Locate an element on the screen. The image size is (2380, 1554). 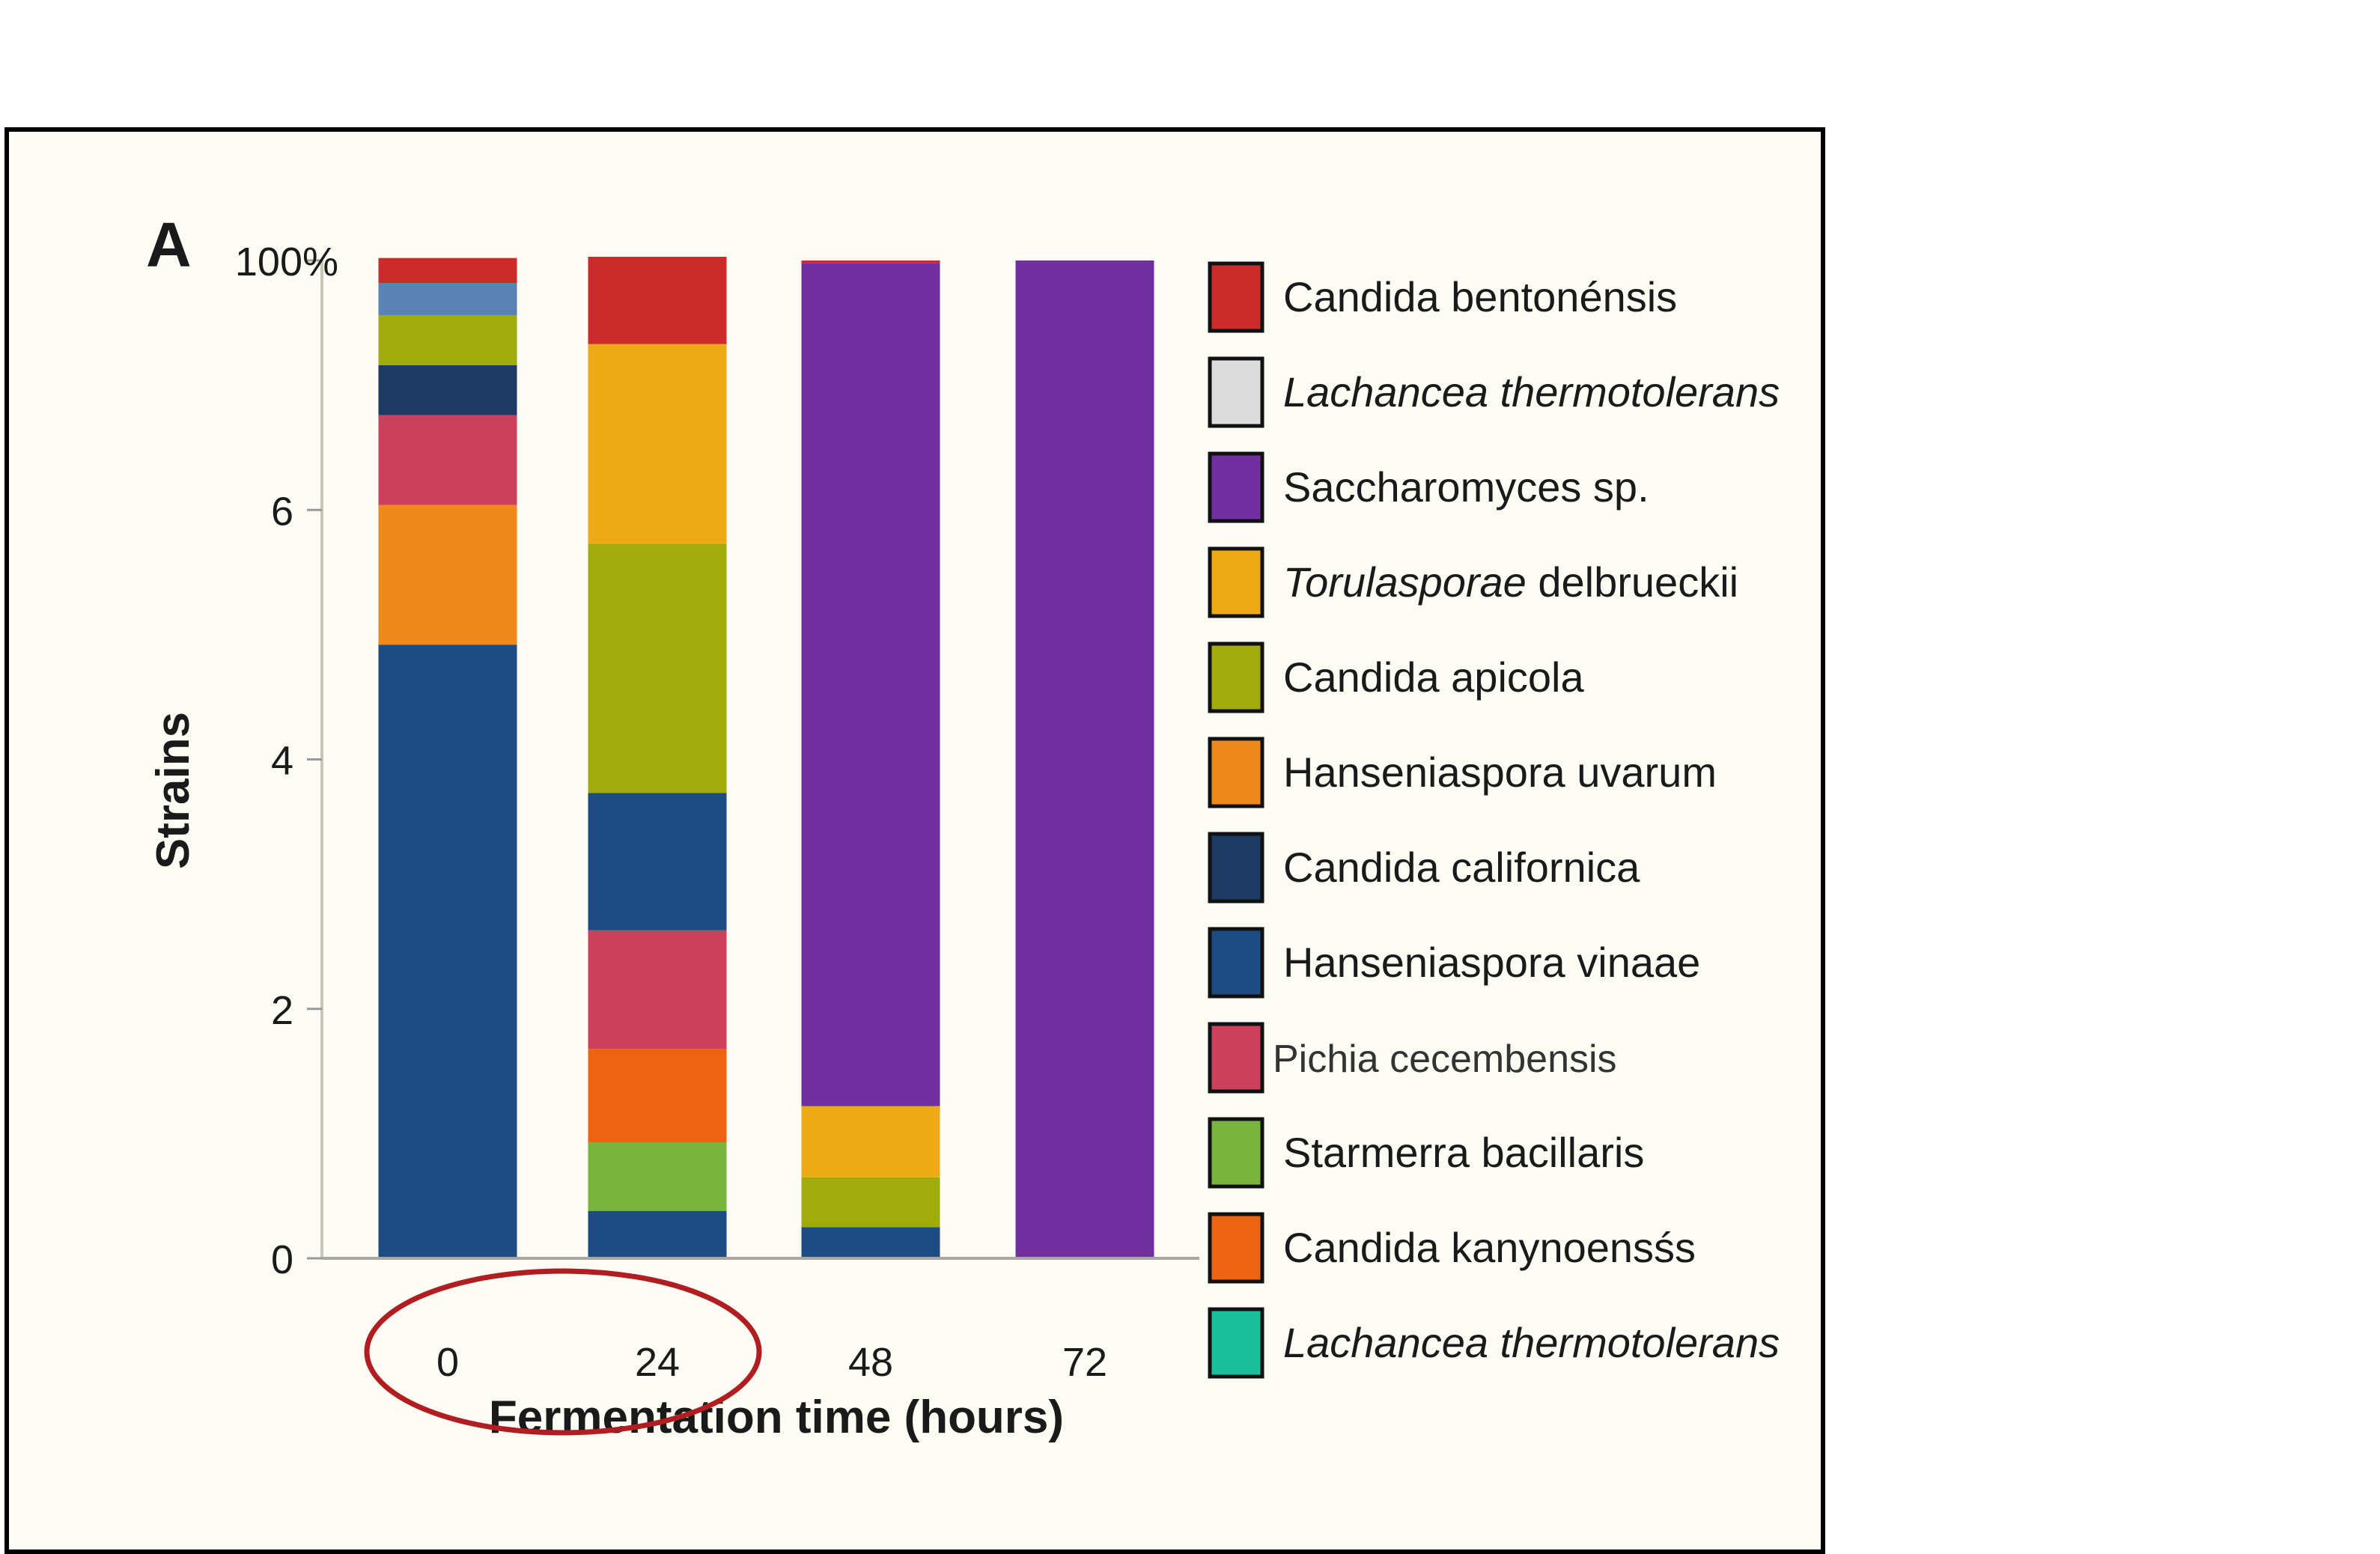
y-tick-label: 6 is located at coordinates (282, 512).